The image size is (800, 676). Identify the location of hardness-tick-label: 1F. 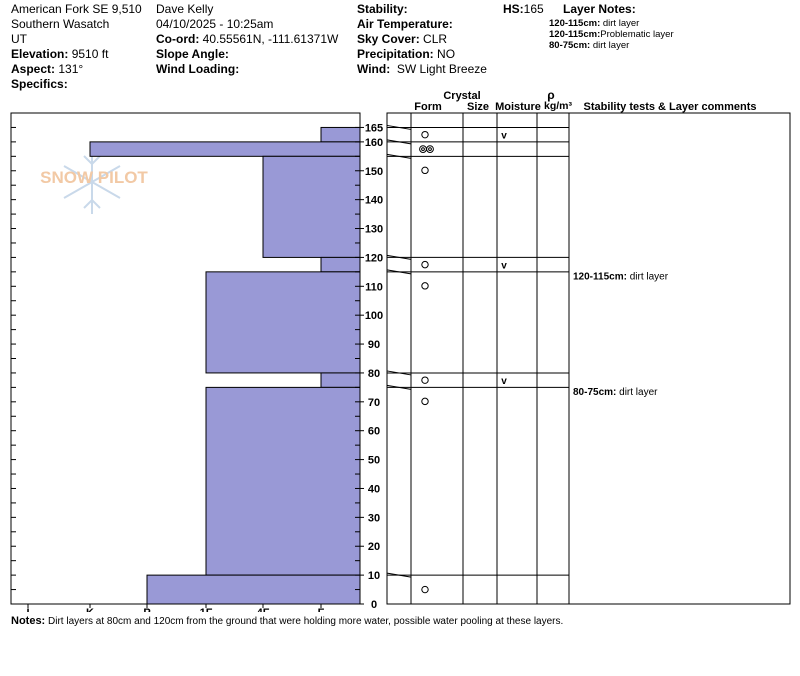
(206, 609).